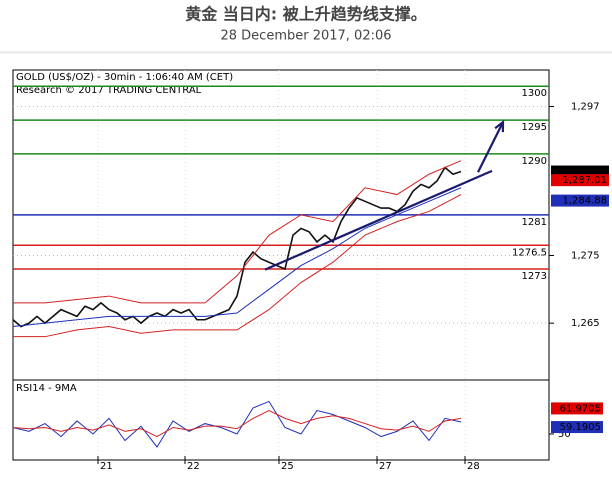 The image size is (612, 486). What do you see at coordinates (385, 466) in the screenshot?
I see `x-tick-label: 27` at bounding box center [385, 466].